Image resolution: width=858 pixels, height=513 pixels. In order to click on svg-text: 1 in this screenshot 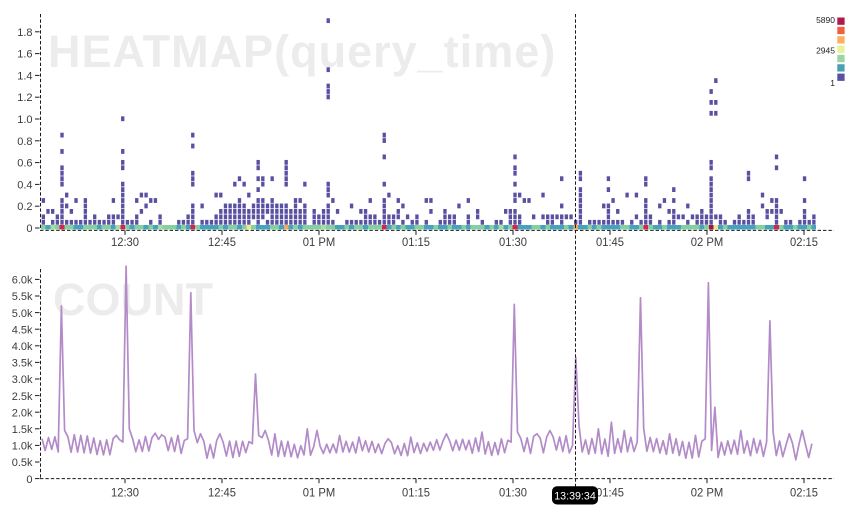, I will do `click(832, 83)`.